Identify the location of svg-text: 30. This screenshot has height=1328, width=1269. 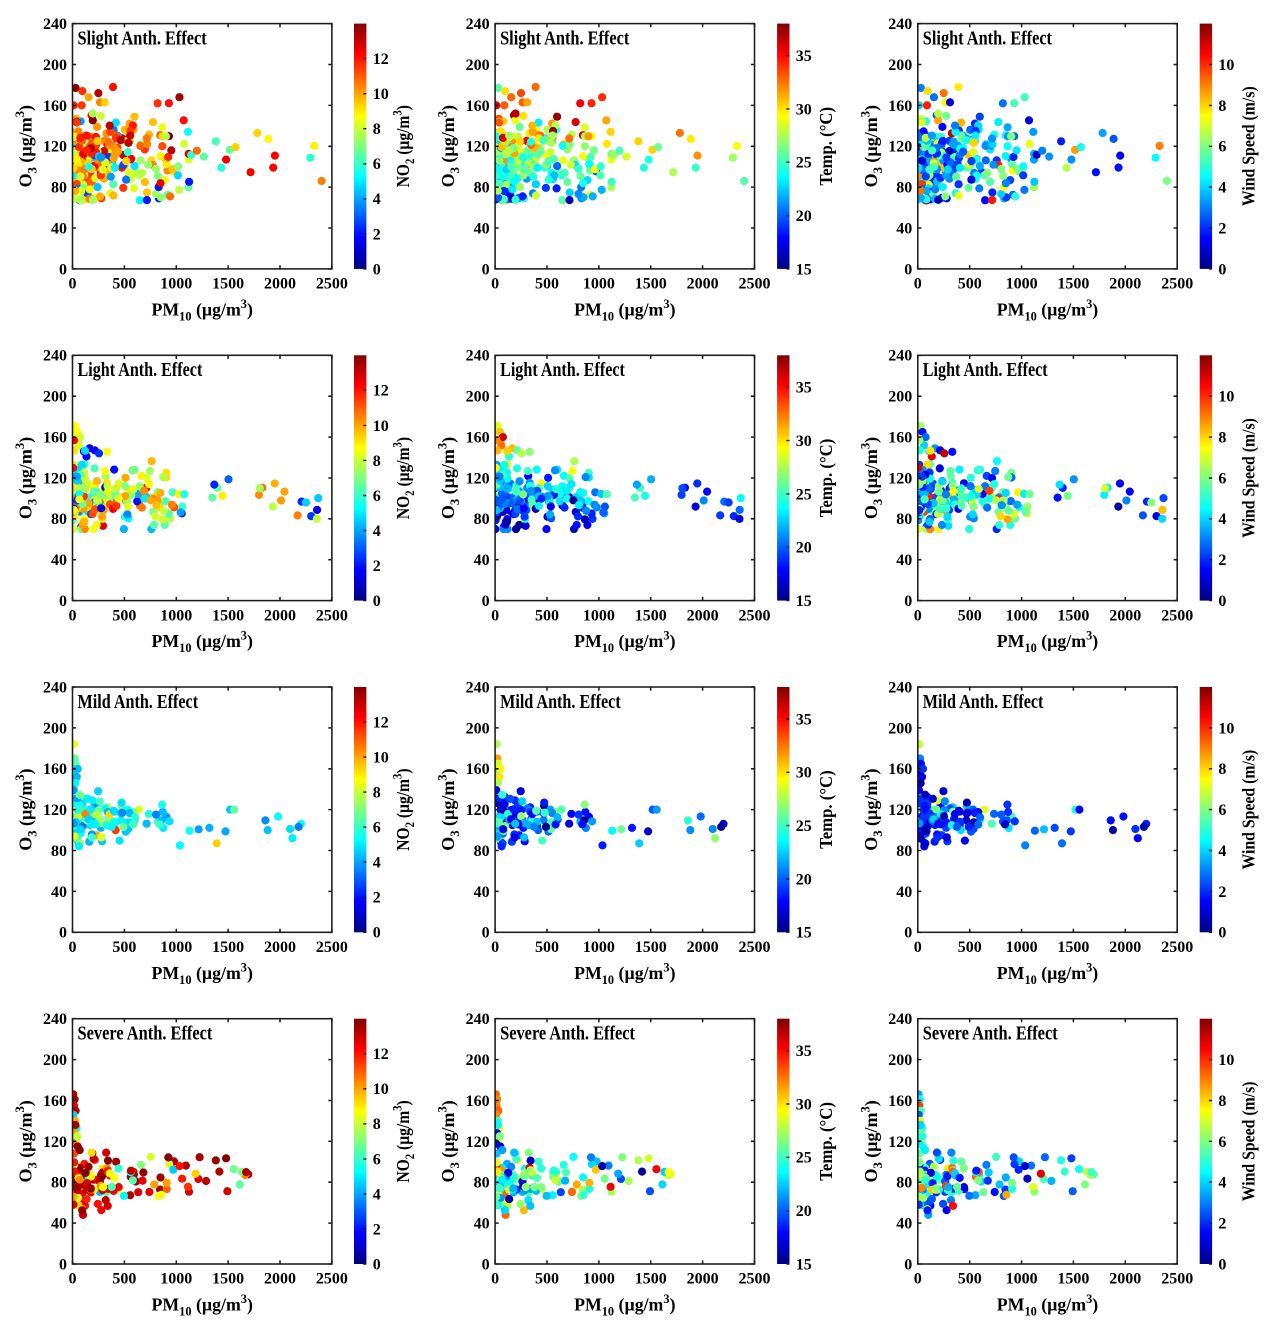
(804, 773).